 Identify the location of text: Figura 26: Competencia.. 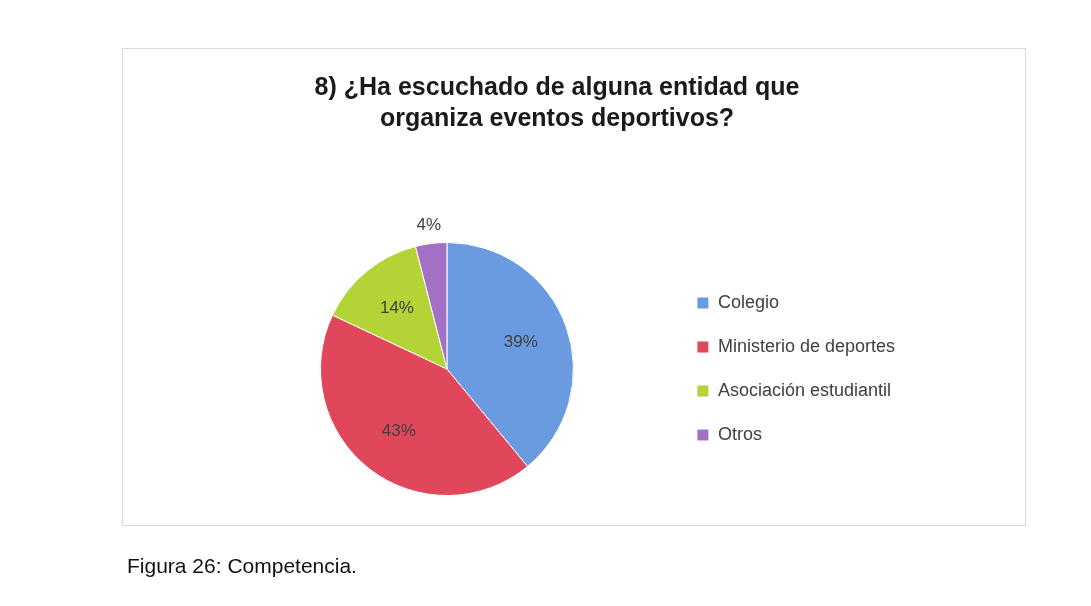
(242, 566).